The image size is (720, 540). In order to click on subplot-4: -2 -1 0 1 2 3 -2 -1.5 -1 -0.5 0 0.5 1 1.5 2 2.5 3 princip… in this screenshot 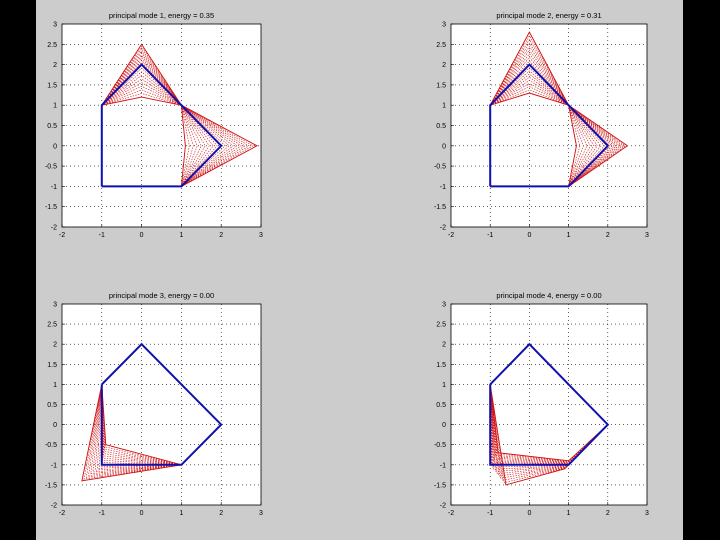, I will do `click(541, 404)`.